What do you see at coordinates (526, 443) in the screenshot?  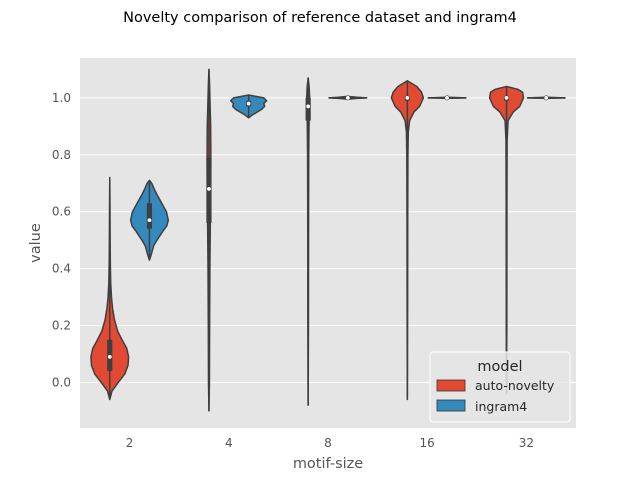 I see `x-tick-label: 32` at bounding box center [526, 443].